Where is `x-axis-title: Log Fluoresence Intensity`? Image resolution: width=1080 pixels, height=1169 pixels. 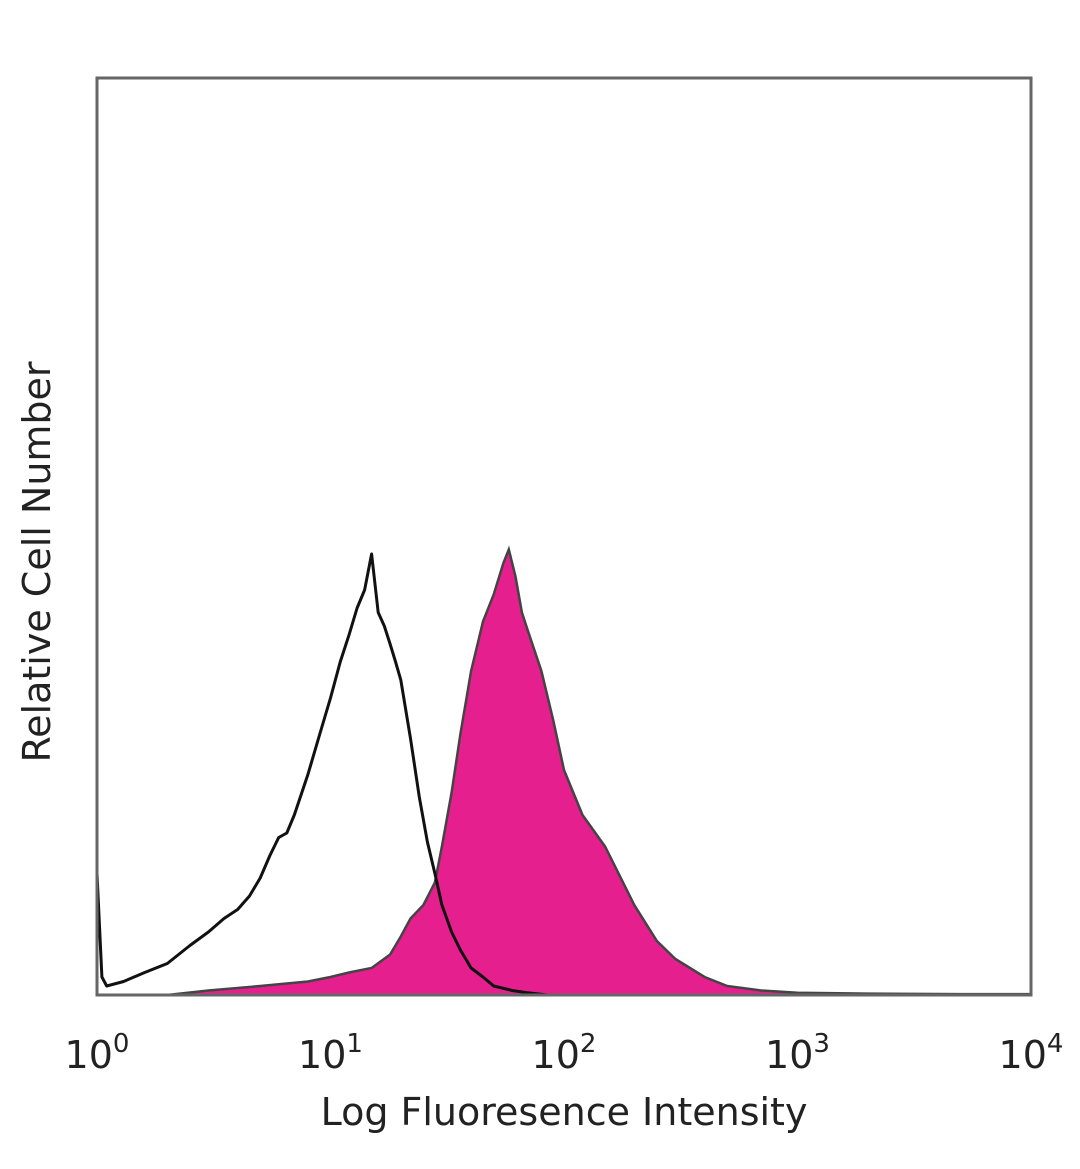
x-axis-title: Log Fluoresence Intensity is located at coordinates (564, 1112).